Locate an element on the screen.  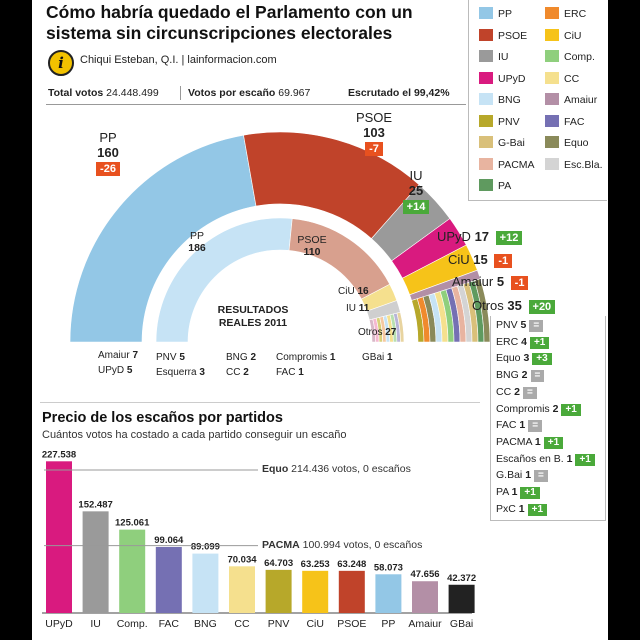
bar-category-label: PSOE is located at coordinates (351, 624).